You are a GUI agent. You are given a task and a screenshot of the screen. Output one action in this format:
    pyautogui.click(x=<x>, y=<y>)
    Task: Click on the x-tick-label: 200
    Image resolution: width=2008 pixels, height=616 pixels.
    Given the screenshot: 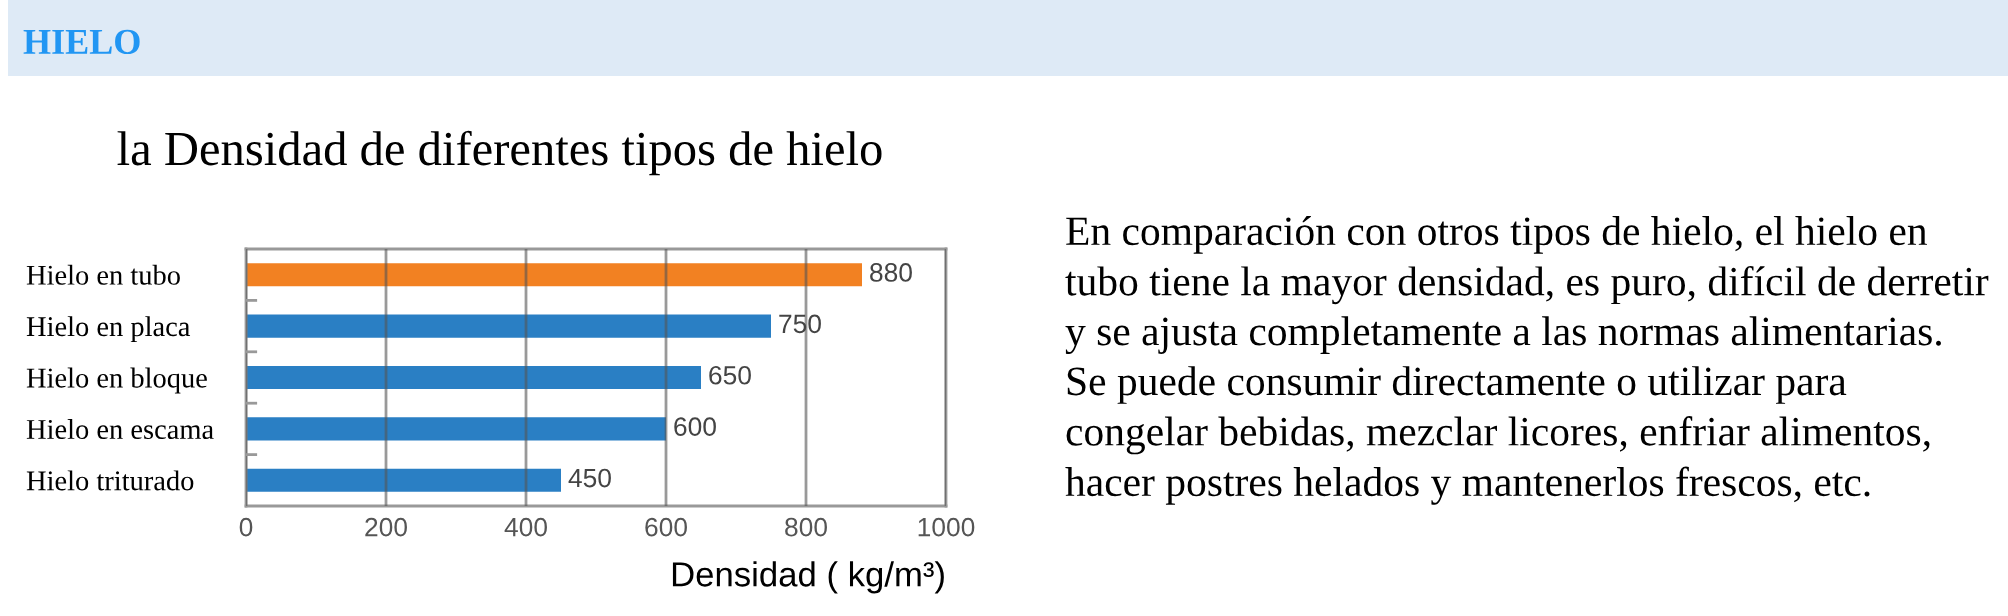 What is the action you would take?
    pyautogui.click(x=386, y=527)
    